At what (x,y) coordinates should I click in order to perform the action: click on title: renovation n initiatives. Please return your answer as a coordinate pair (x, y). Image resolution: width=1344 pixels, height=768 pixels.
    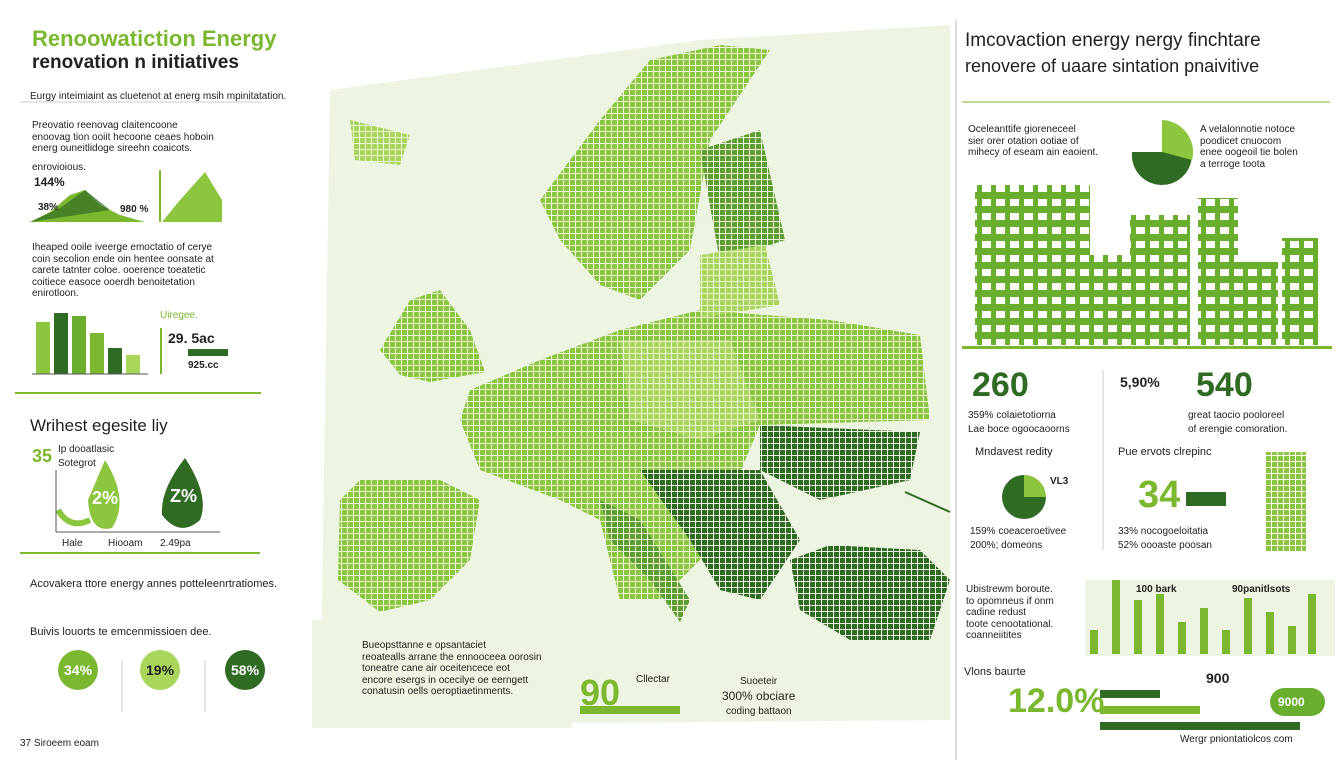
    Looking at the image, I should click on (135, 62).